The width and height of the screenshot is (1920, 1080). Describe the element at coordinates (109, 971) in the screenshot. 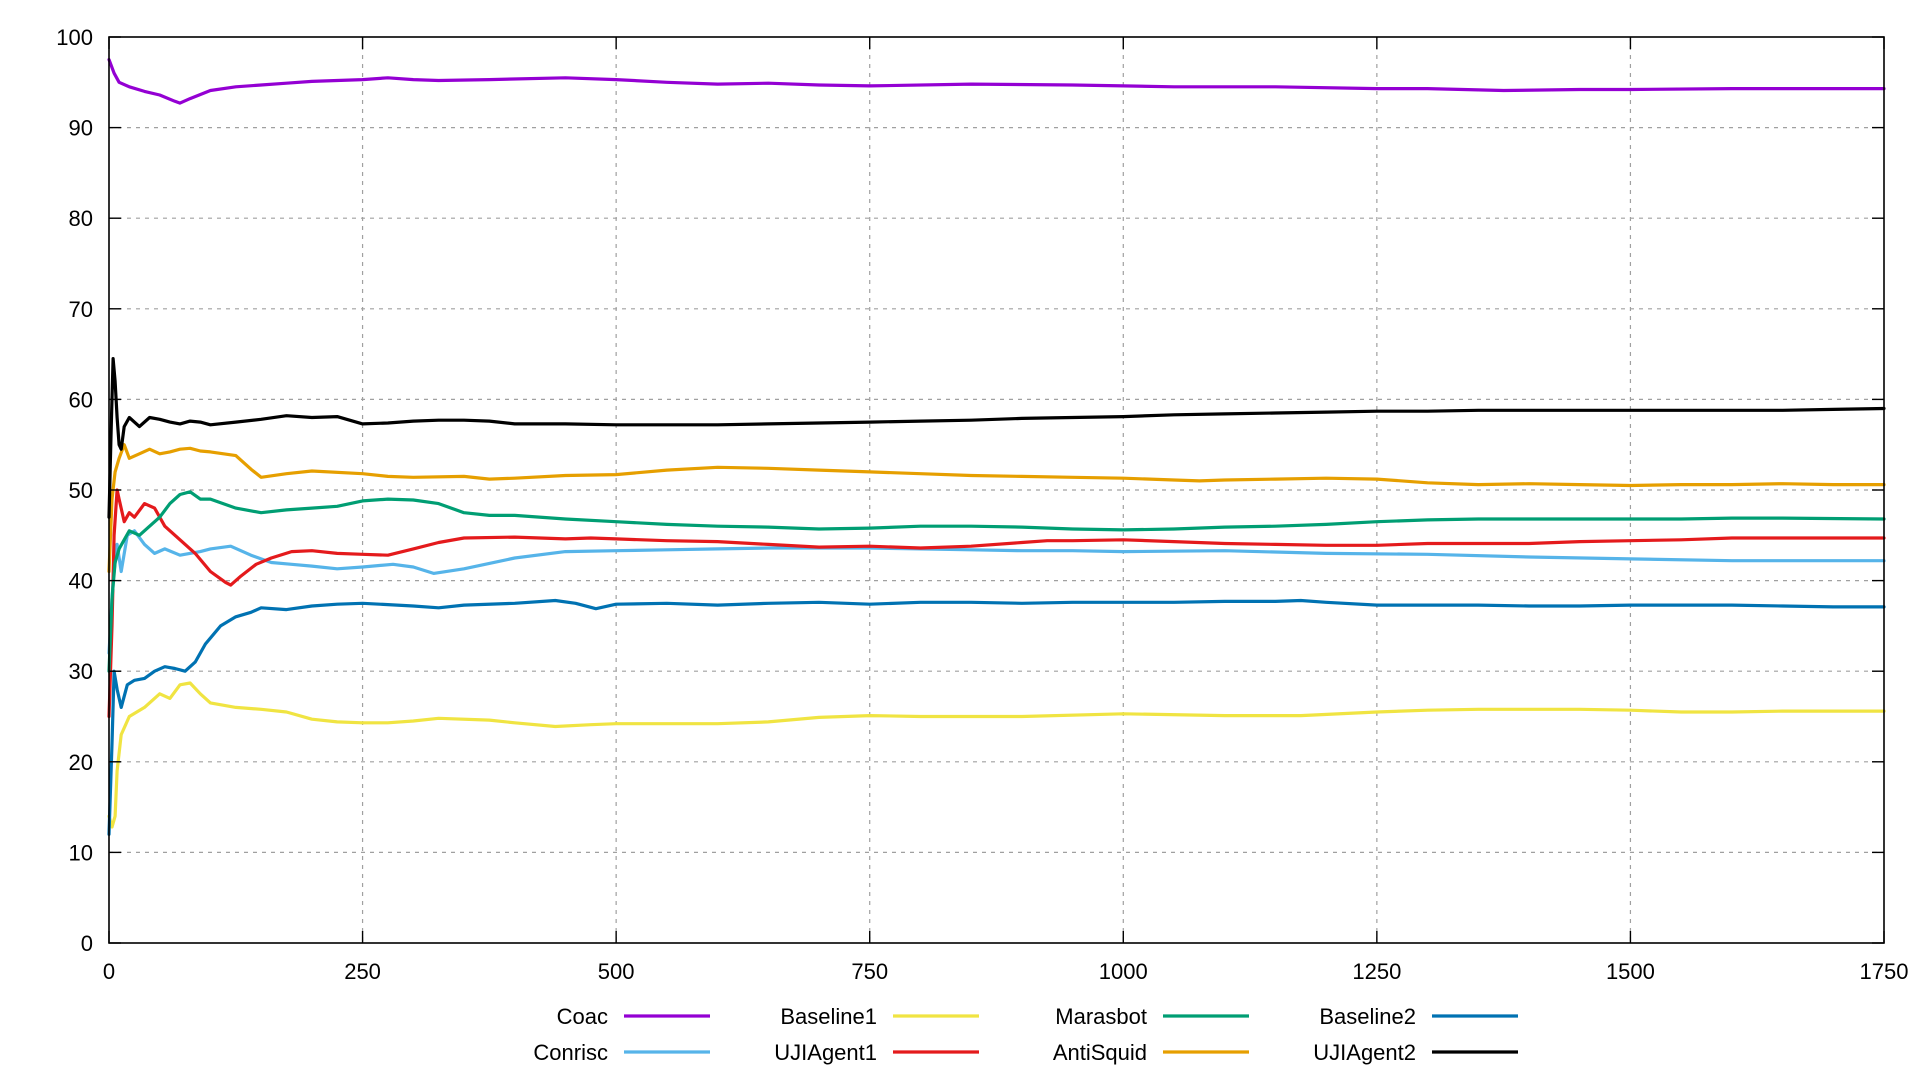

I see `x-tick-label: 0` at that location.